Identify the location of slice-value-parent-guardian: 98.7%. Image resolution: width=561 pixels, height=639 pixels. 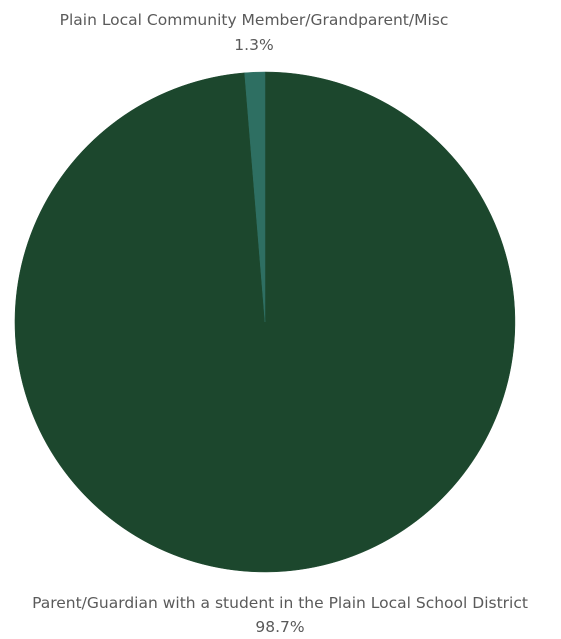
(279, 627).